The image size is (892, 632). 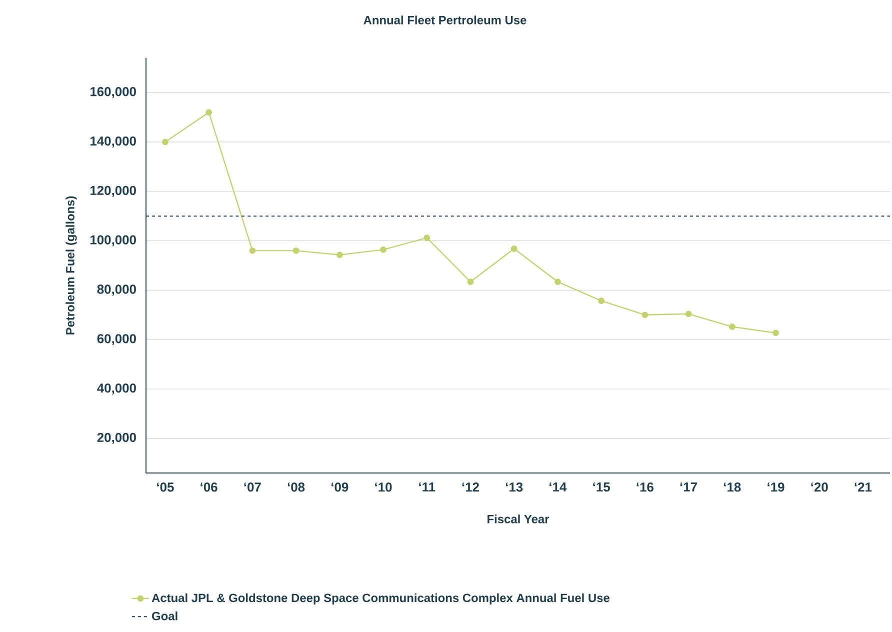 I want to click on legend-label: Actual JPL & Goldstone Deep Space Communications Complex Annual Fuel Use, so click(x=381, y=599).